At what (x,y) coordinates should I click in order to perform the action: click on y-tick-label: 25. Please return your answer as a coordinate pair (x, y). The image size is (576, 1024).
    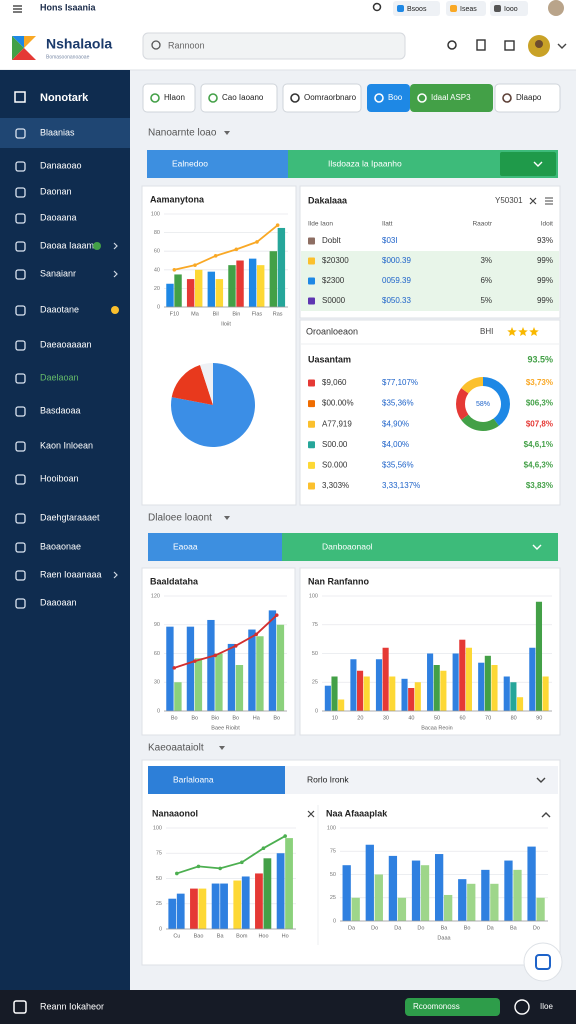
    Looking at the image, I should click on (159, 904).